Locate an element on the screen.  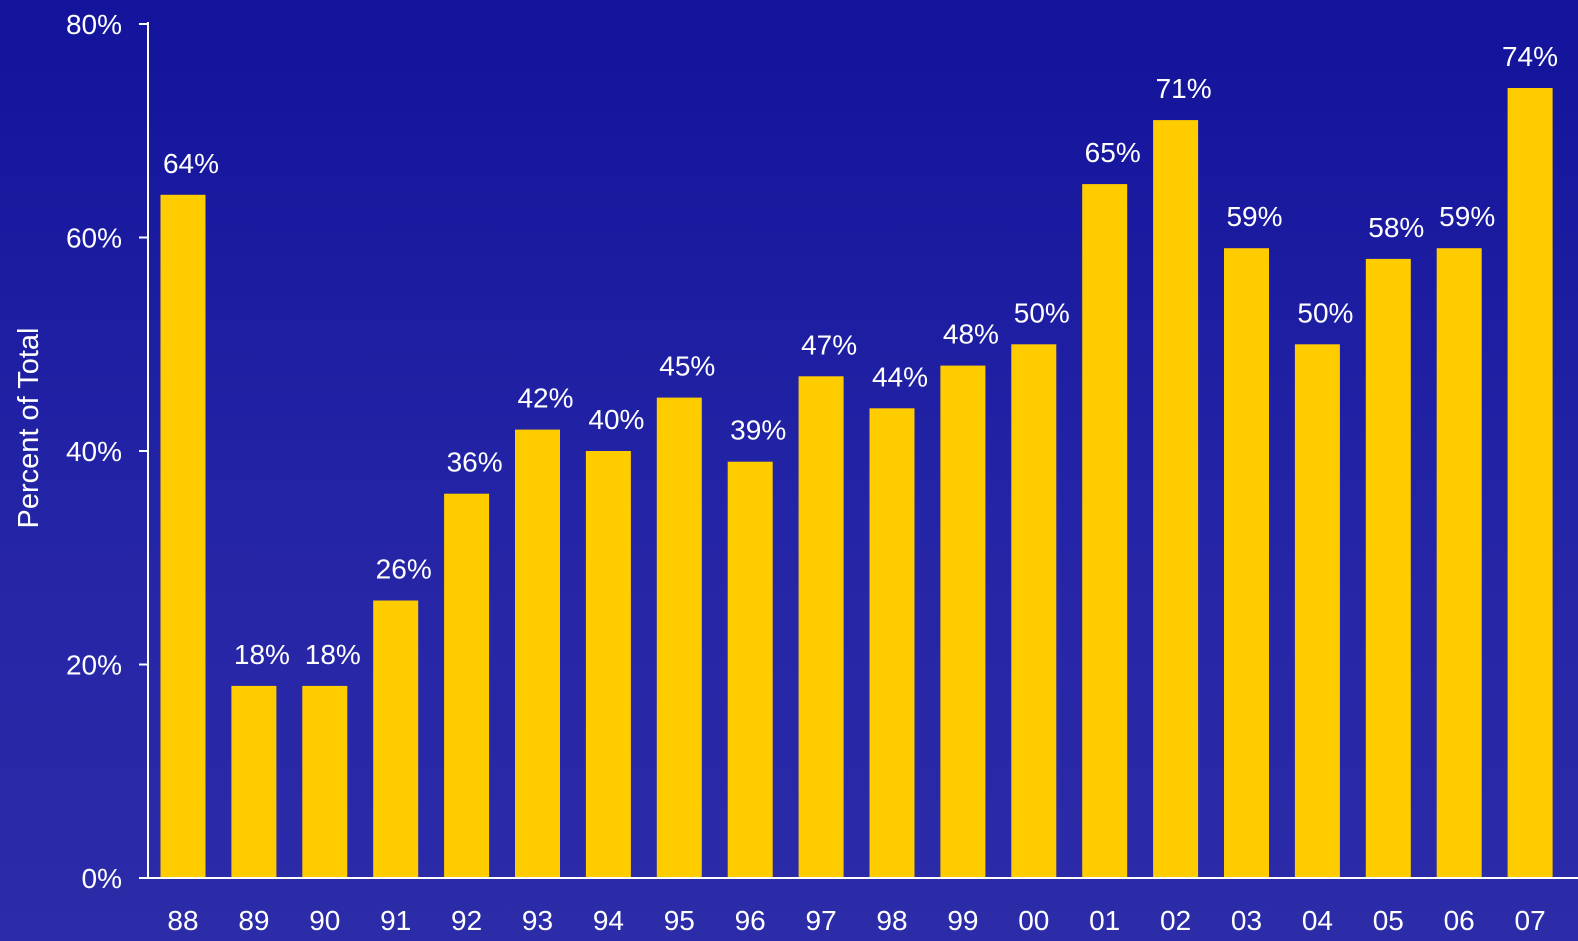
y-tick-label: 40% is located at coordinates (94, 451).